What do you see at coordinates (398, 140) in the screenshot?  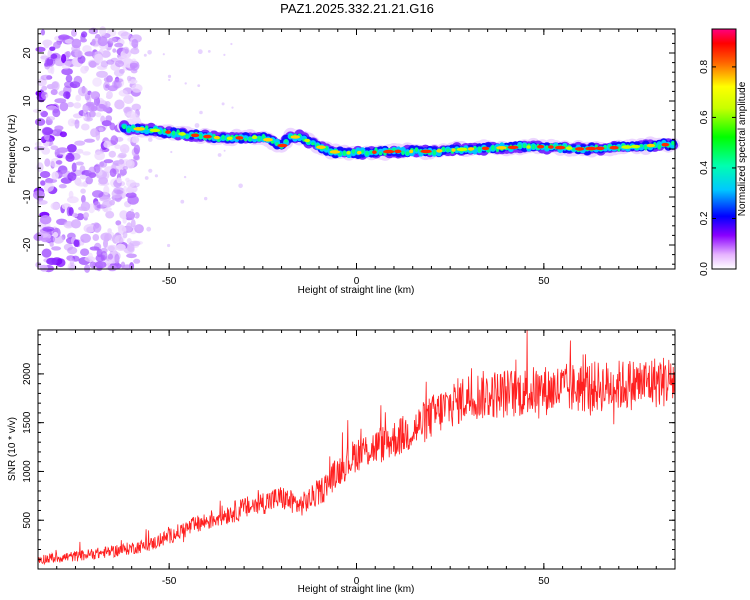 I see `spectrogram-ridge` at bounding box center [398, 140].